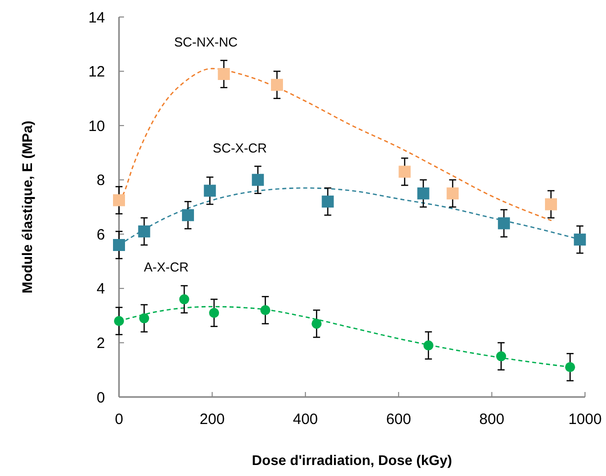  What do you see at coordinates (491, 419) in the screenshot?
I see `x-tick-label: 800` at bounding box center [491, 419].